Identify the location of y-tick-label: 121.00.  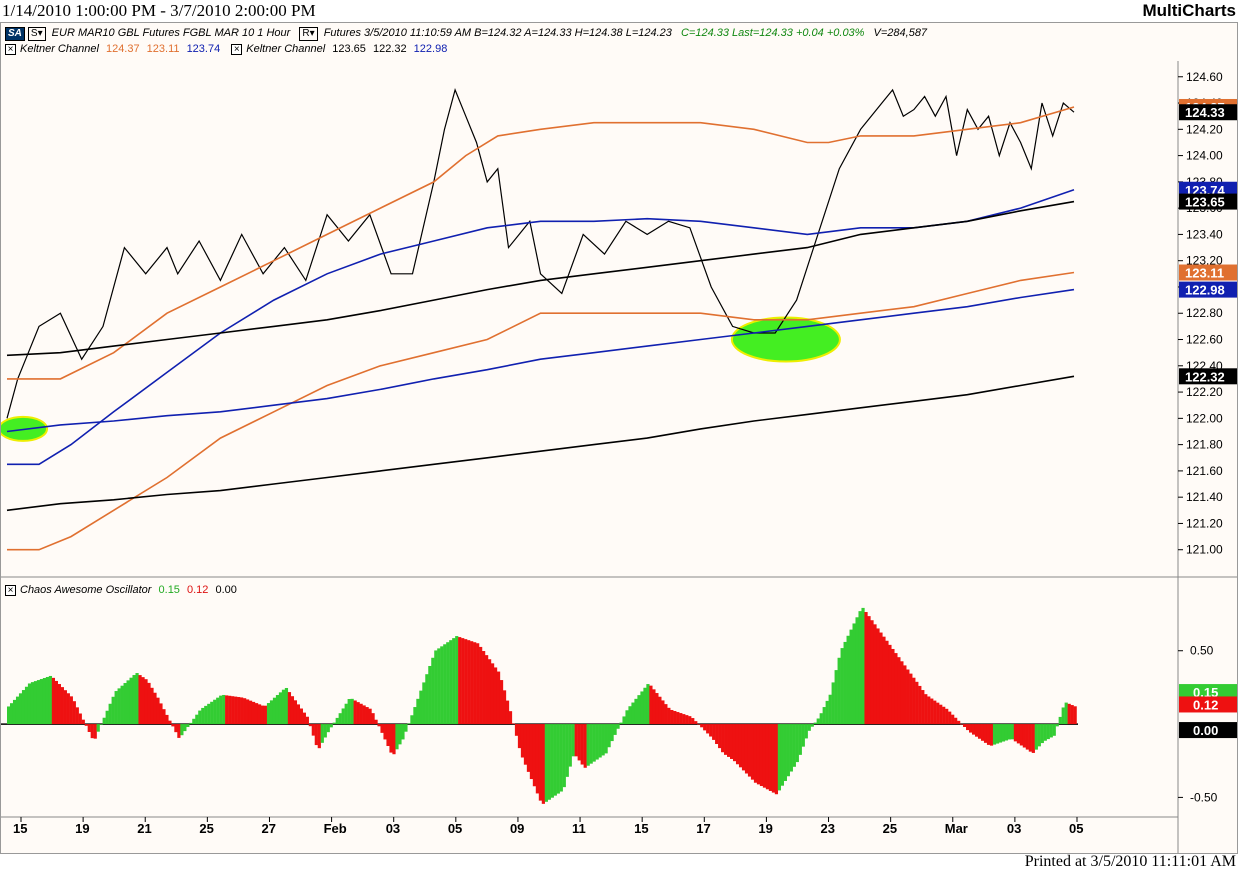
(1204, 550).